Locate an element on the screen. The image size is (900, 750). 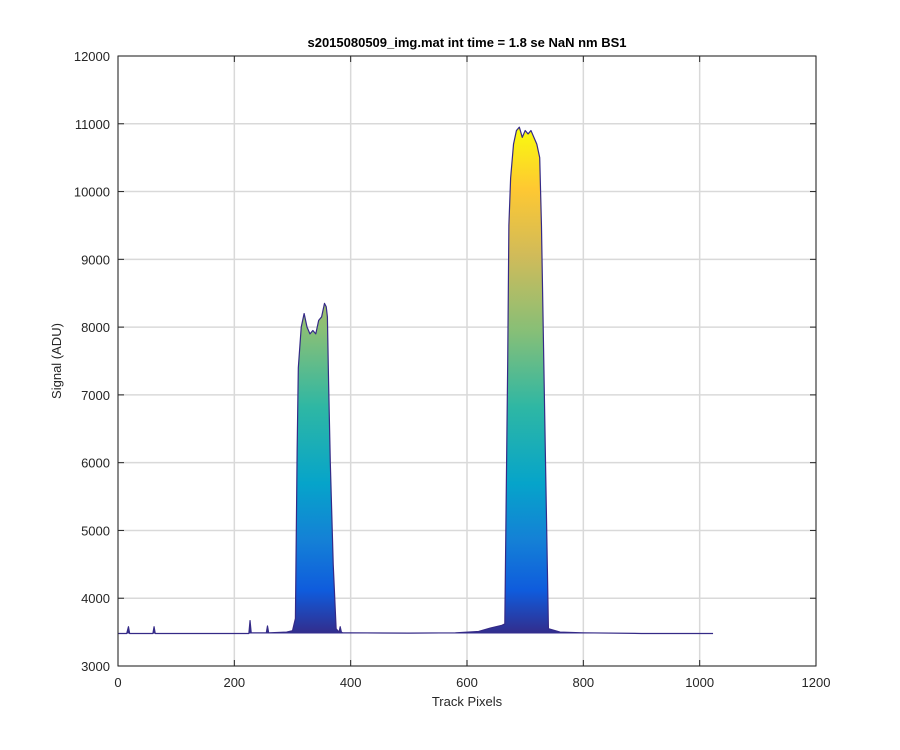
y-tick-label: 7000 is located at coordinates (95, 395).